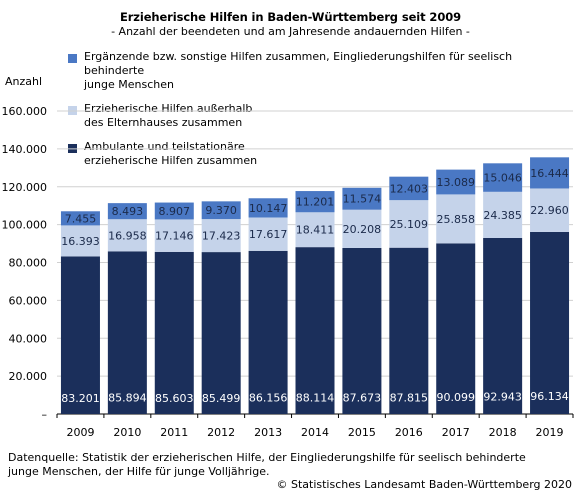 The width and height of the screenshot is (581, 493). I want to click on data-label-ergaenzend: 16.444, so click(549, 173).